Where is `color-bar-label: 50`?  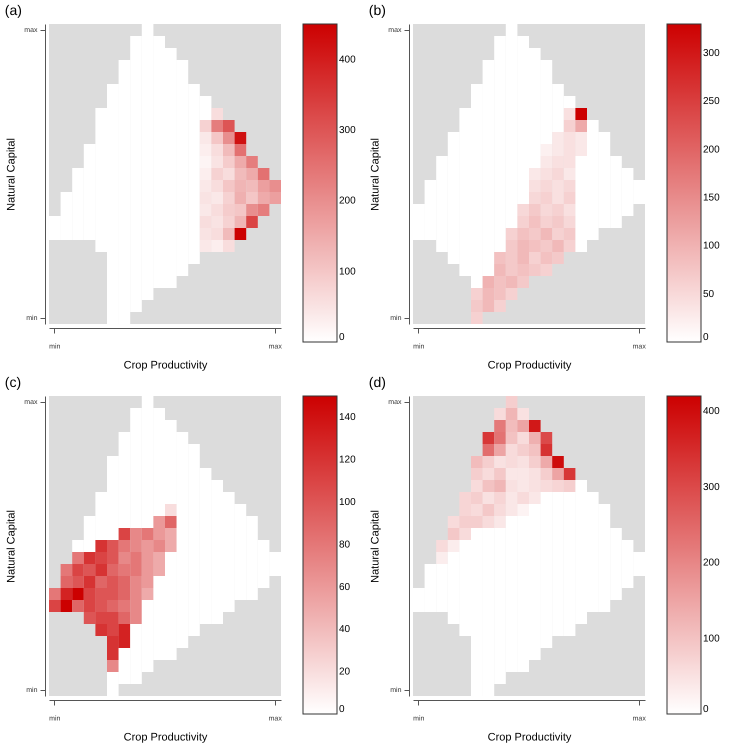 color-bar-label: 50 is located at coordinates (709, 294).